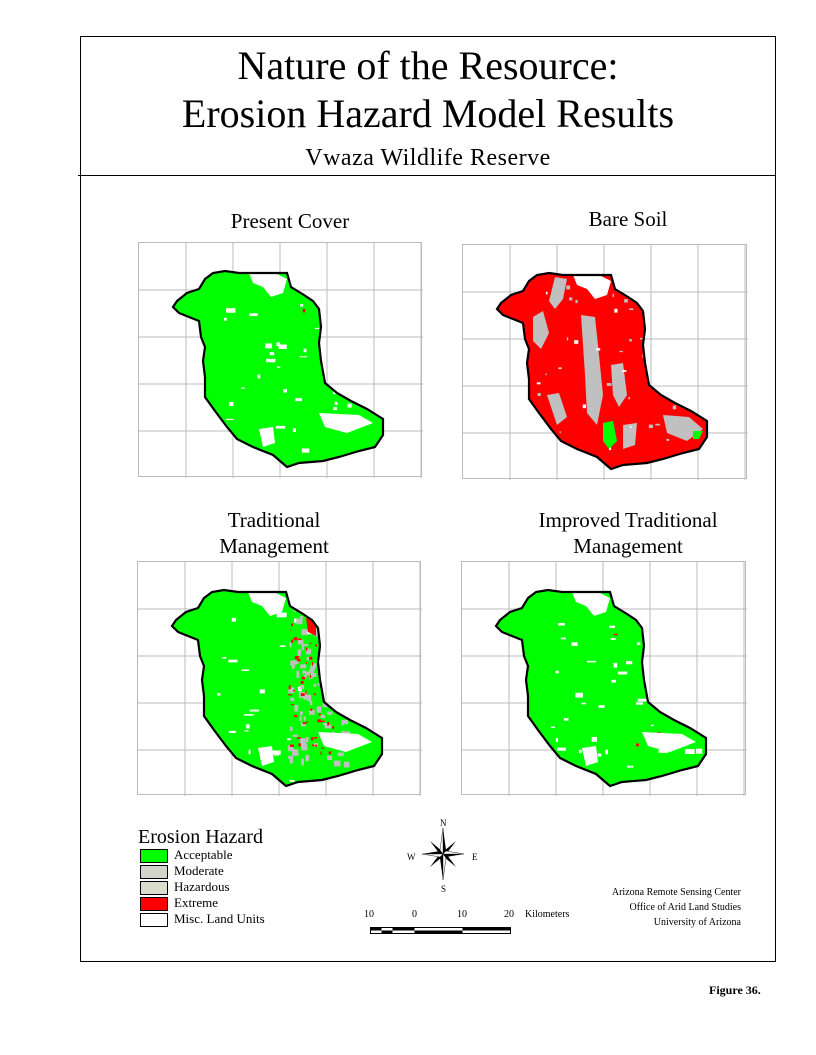 Image resolution: width=816 pixels, height=1055 pixels. I want to click on compass-south-label: S, so click(444, 889).